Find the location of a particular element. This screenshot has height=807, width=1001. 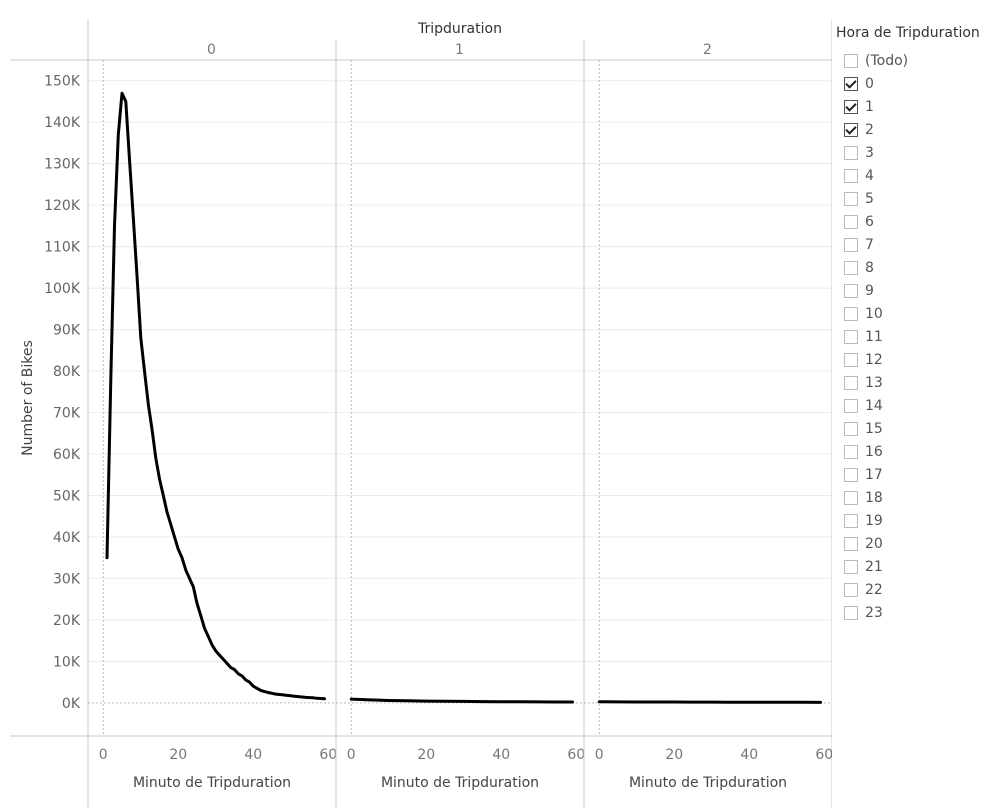

legend-item: 20 is located at coordinates (922, 543).